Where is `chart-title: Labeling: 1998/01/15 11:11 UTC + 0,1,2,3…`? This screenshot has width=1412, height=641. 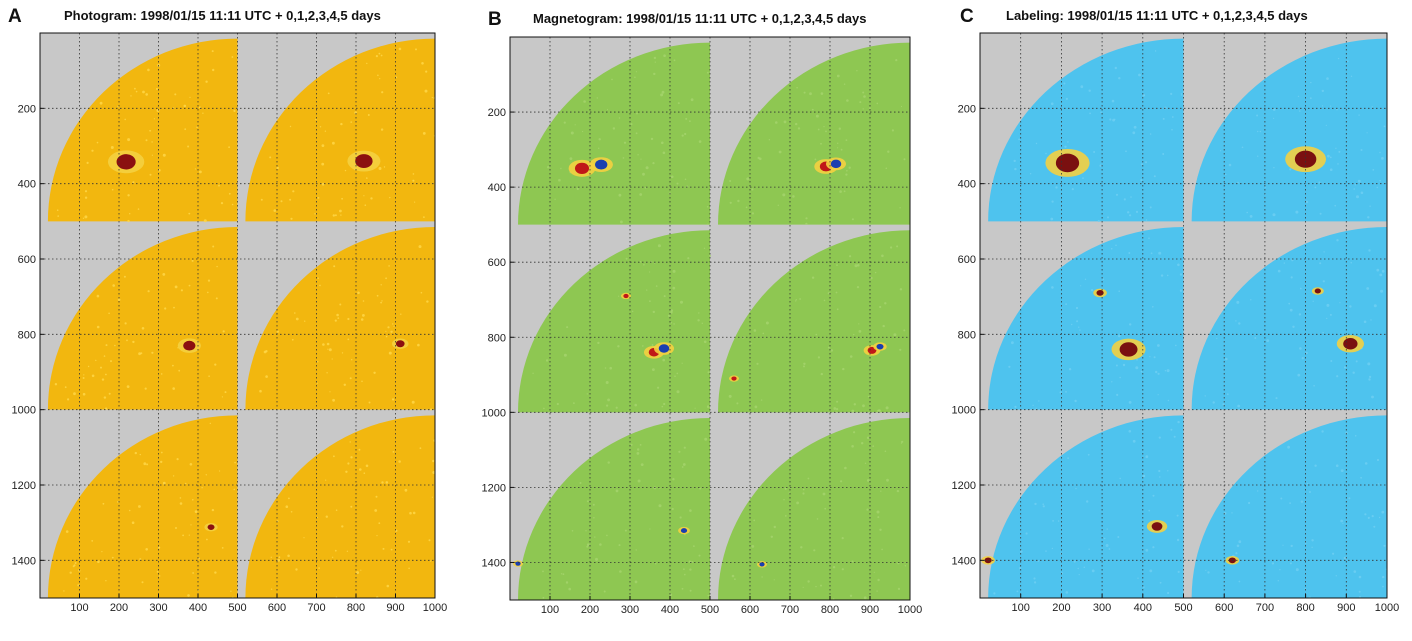
chart-title: Labeling: 1998/01/15 11:11 UTC + 0,1,2,3… is located at coordinates (1157, 15).